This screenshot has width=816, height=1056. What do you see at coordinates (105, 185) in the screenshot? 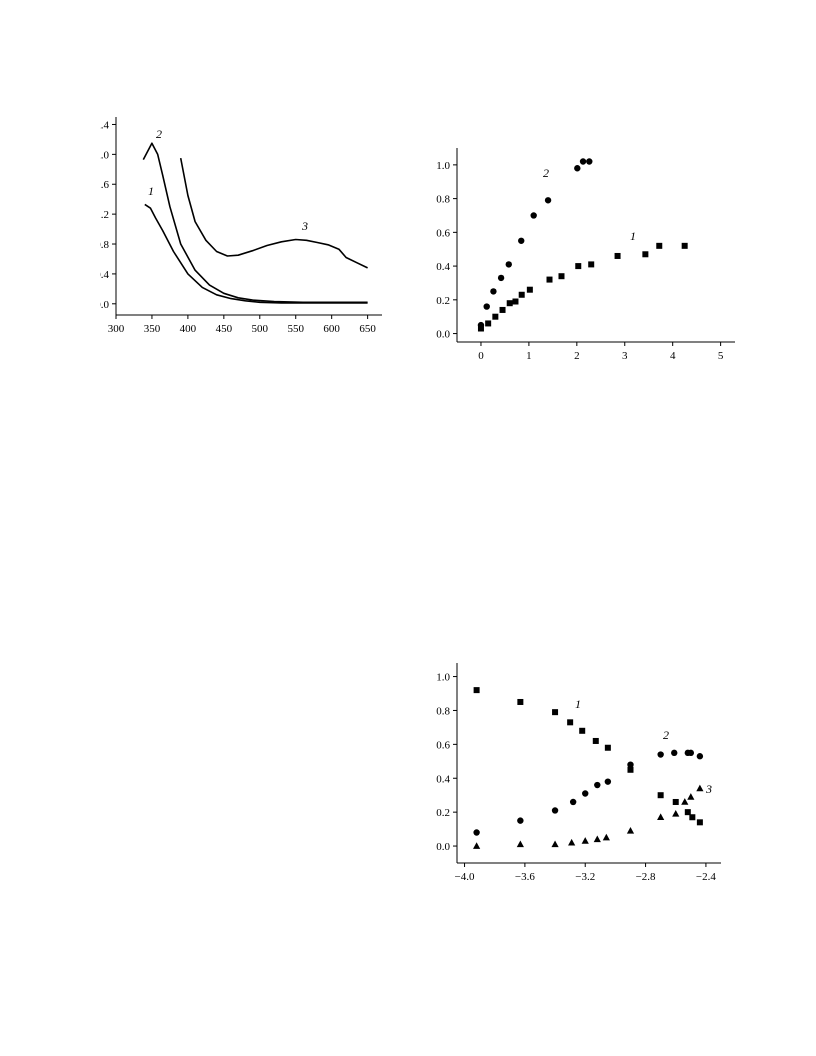
I see `y-tick-label: 1.6` at bounding box center [105, 185].